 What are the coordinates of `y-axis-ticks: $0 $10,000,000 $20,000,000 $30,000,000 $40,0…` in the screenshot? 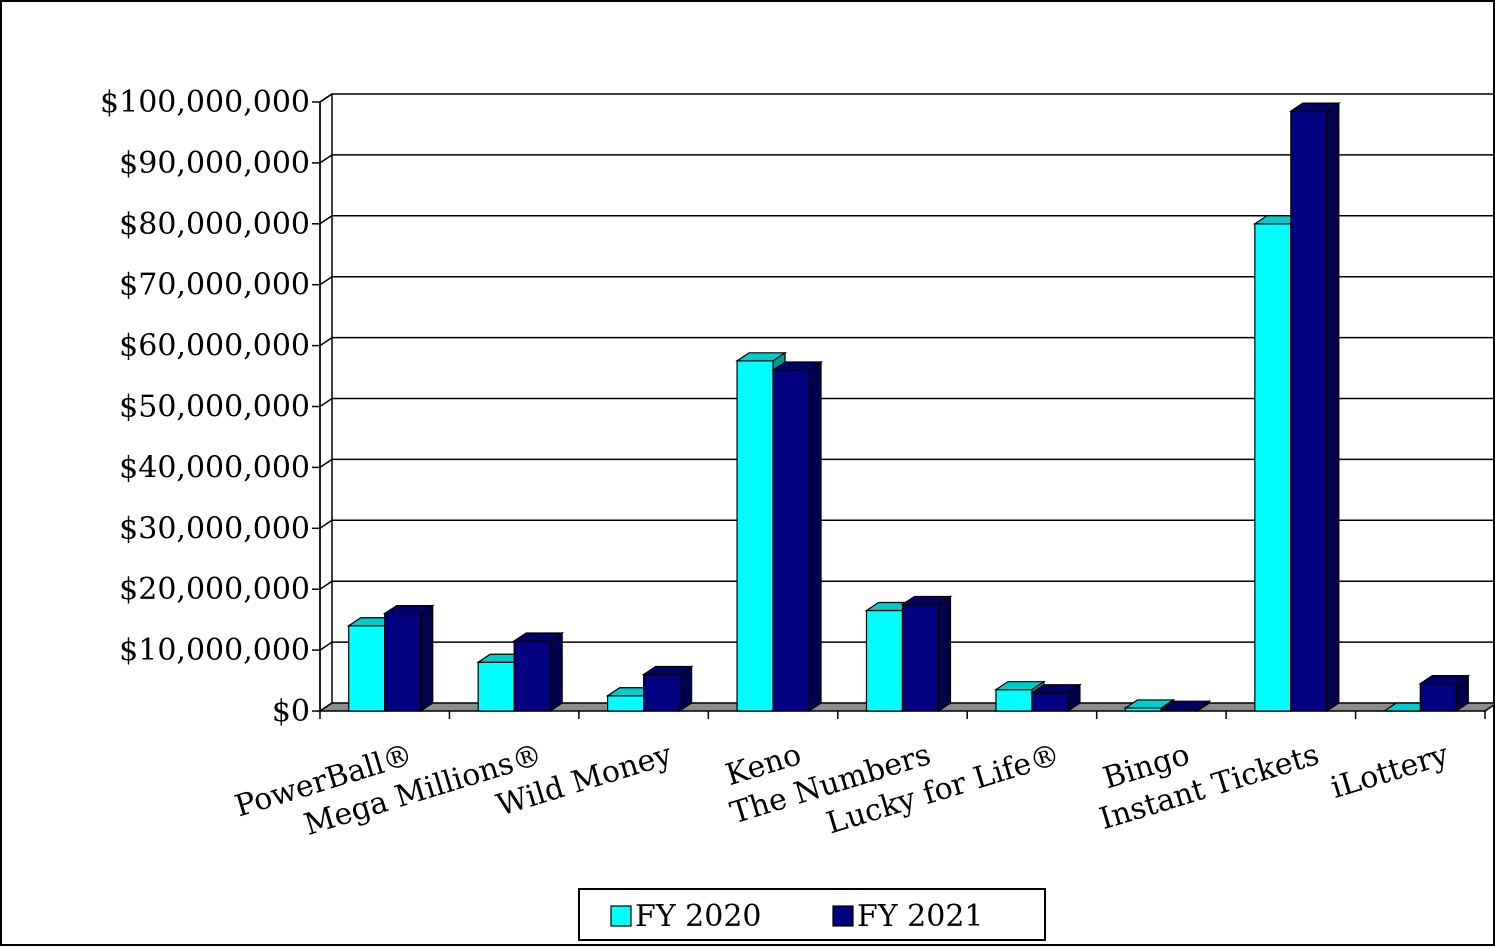 It's located at (210, 407).